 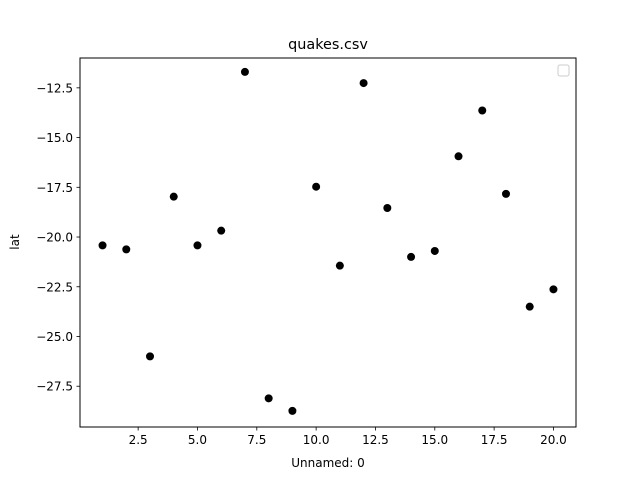 I want to click on x-tick-label: 17.5, so click(x=494, y=440).